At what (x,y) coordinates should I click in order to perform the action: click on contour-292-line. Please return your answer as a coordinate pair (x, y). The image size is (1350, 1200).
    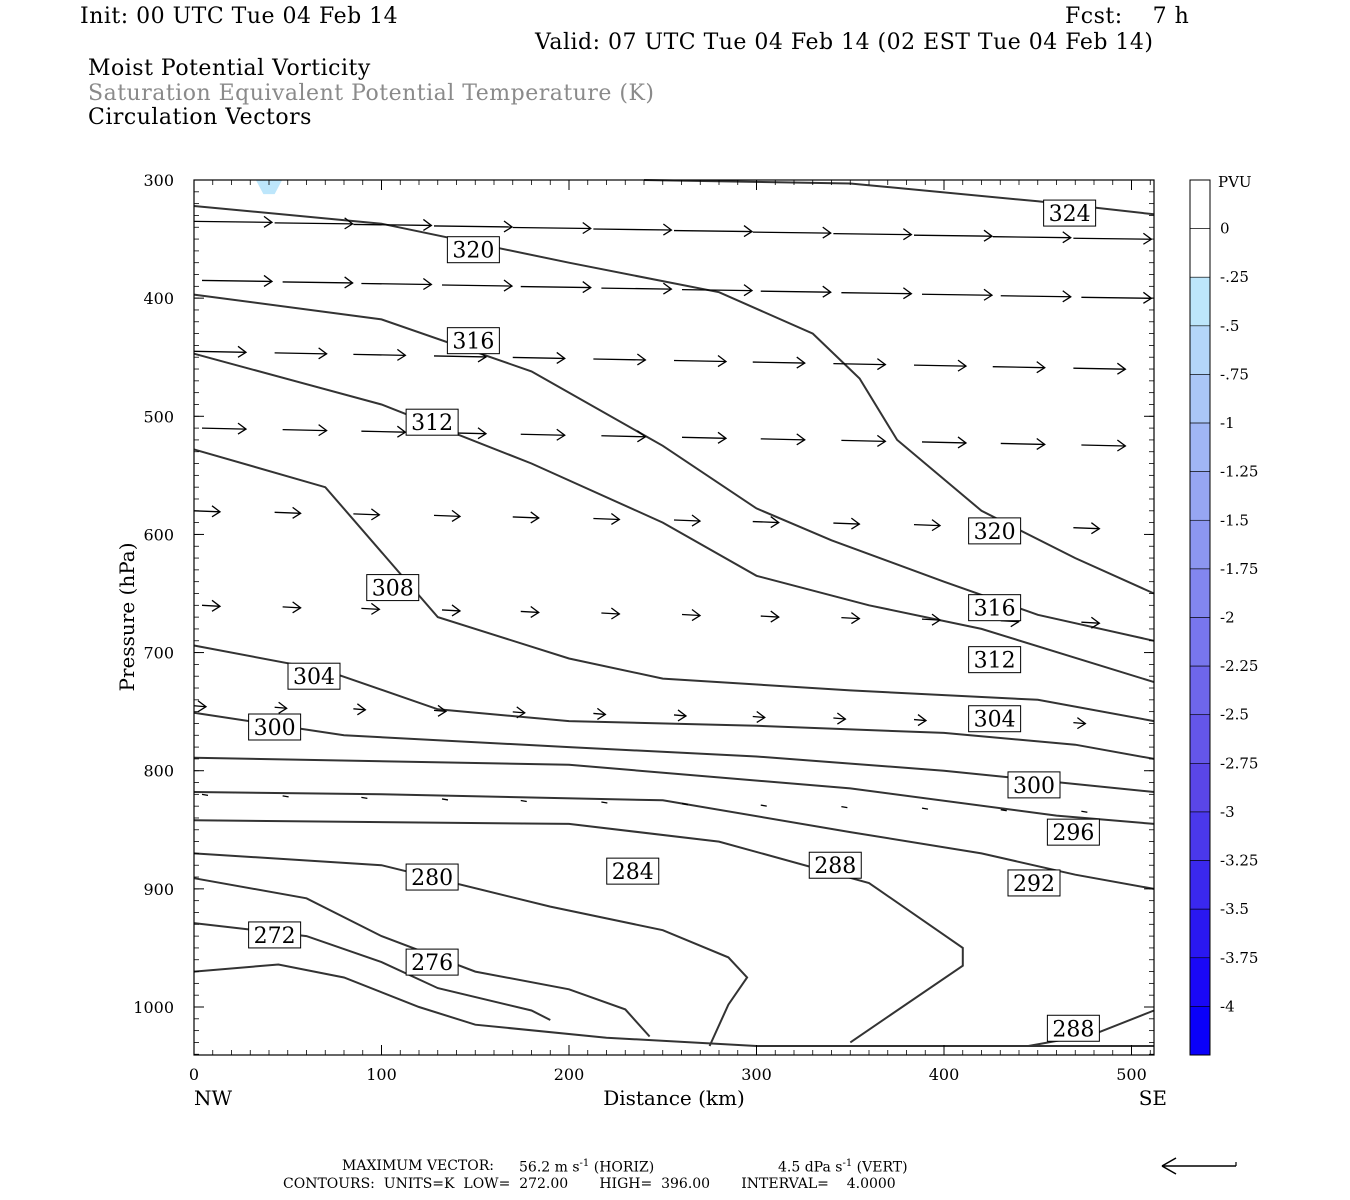
    Looking at the image, I should click on (674, 840).